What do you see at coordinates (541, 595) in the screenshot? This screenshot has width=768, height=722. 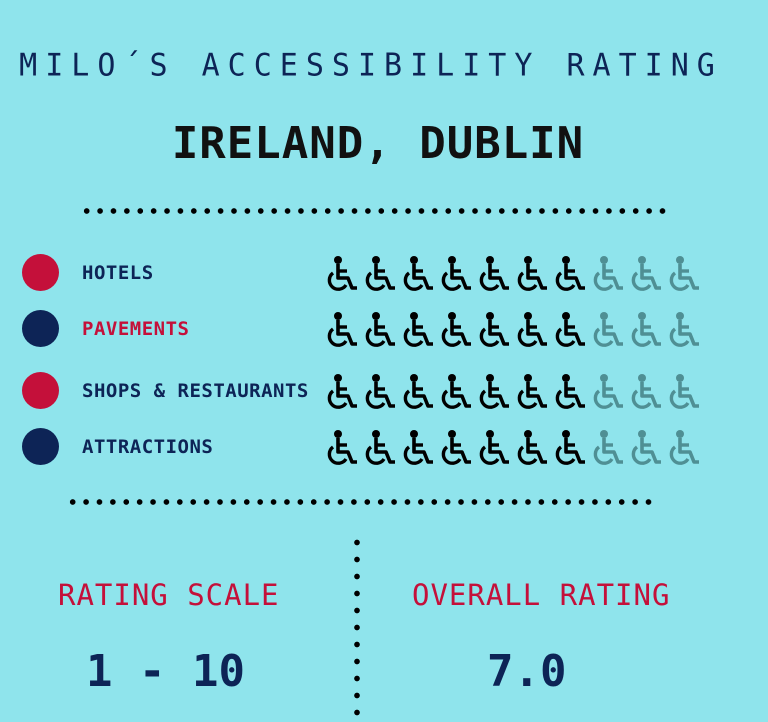 I see `overall-rating-label: OVERALL RATING` at bounding box center [541, 595].